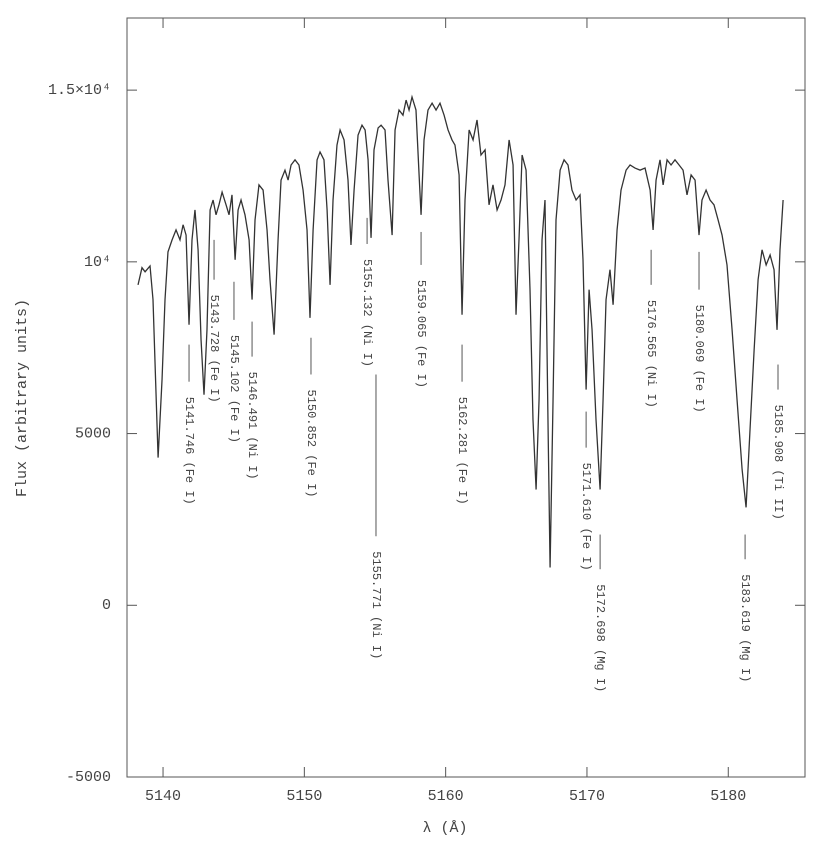  I want to click on x-tick-label: 5180, so click(728, 796).